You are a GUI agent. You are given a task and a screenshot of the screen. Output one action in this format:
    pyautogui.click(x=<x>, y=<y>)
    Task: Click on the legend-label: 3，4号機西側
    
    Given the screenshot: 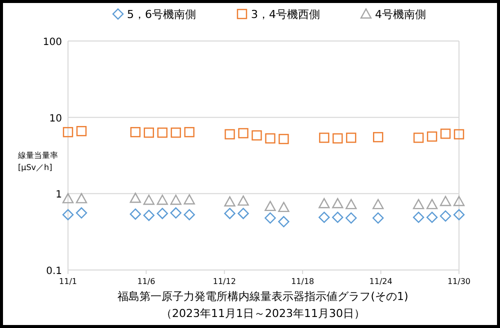 What is the action you would take?
    pyautogui.click(x=285, y=14)
    